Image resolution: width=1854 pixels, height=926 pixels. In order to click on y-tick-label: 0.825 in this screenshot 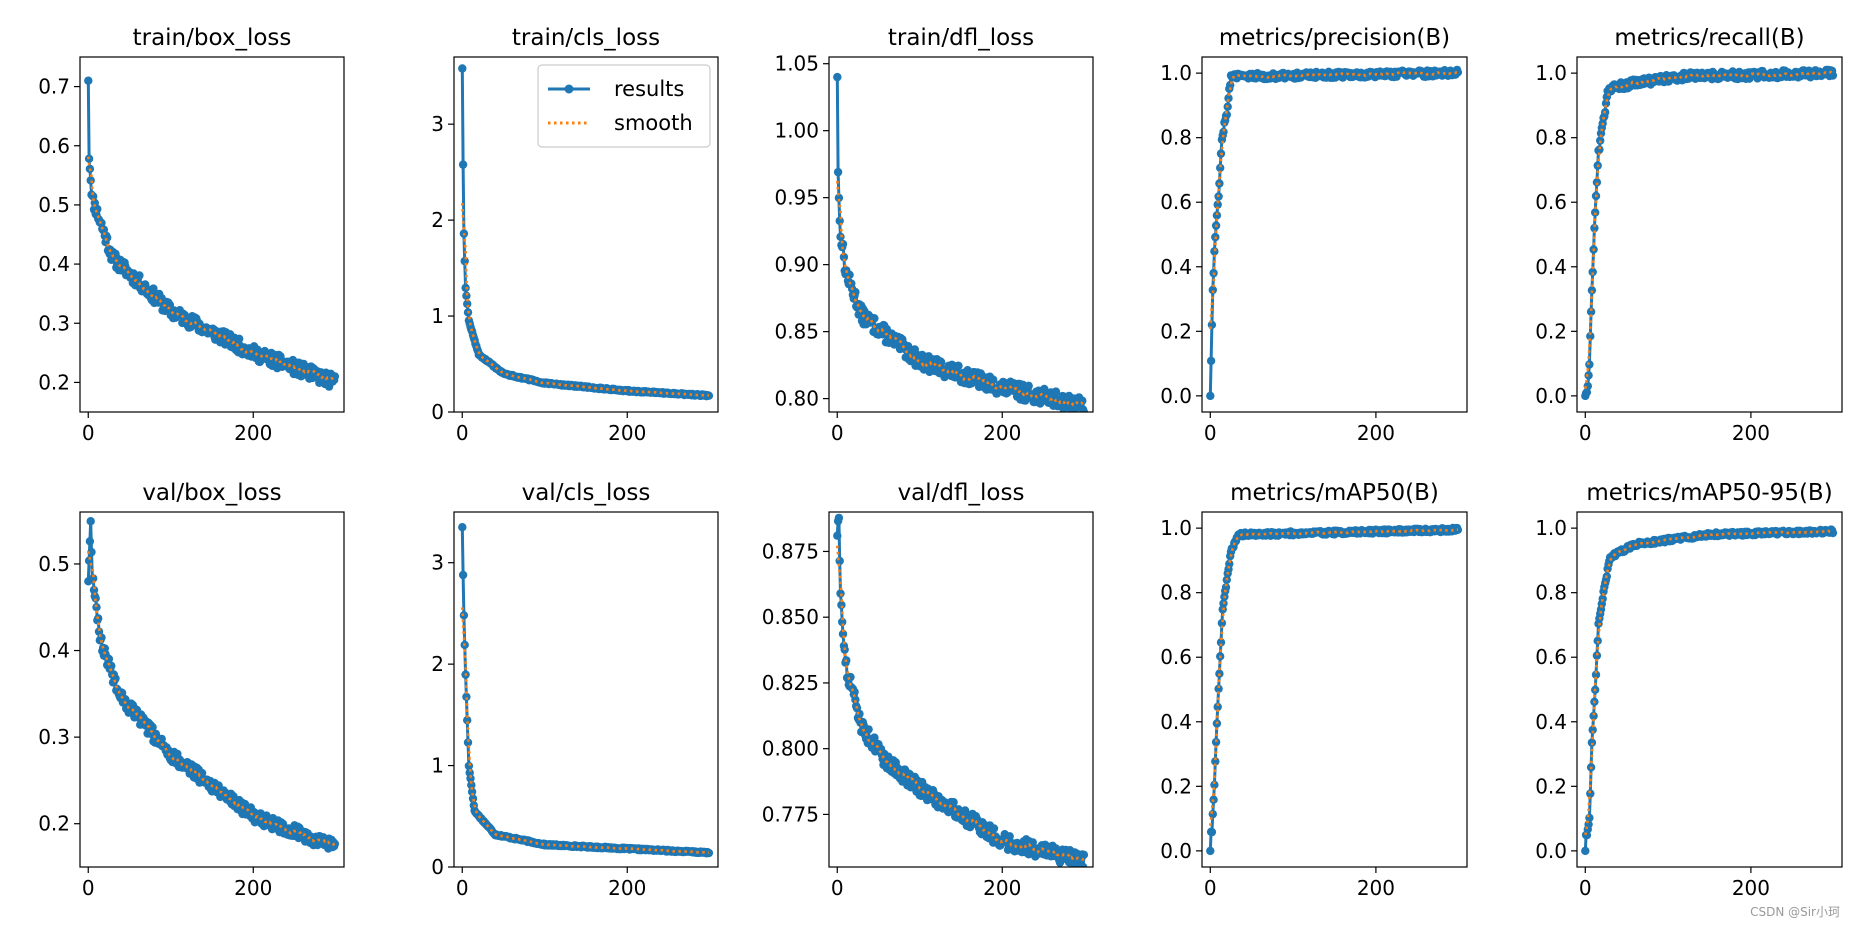, I will do `click(790, 683)`.